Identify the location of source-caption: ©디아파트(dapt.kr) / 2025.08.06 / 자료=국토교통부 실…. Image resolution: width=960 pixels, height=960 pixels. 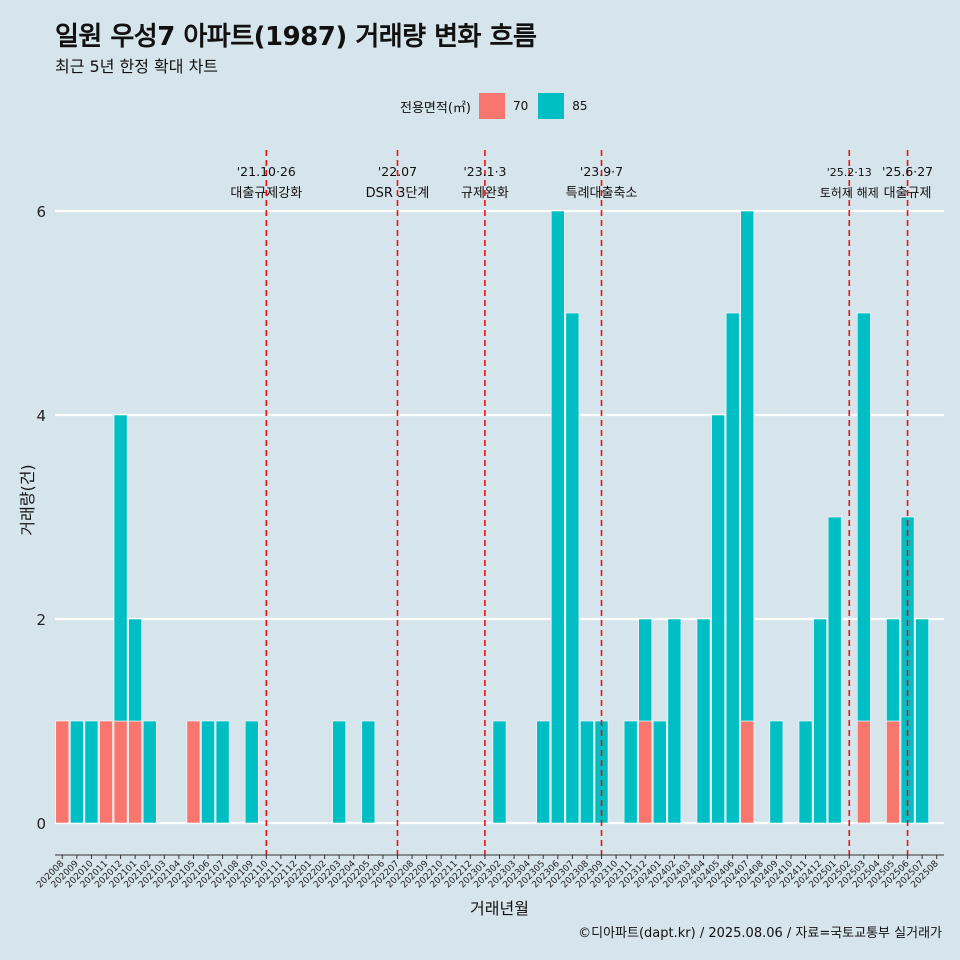
(760, 933).